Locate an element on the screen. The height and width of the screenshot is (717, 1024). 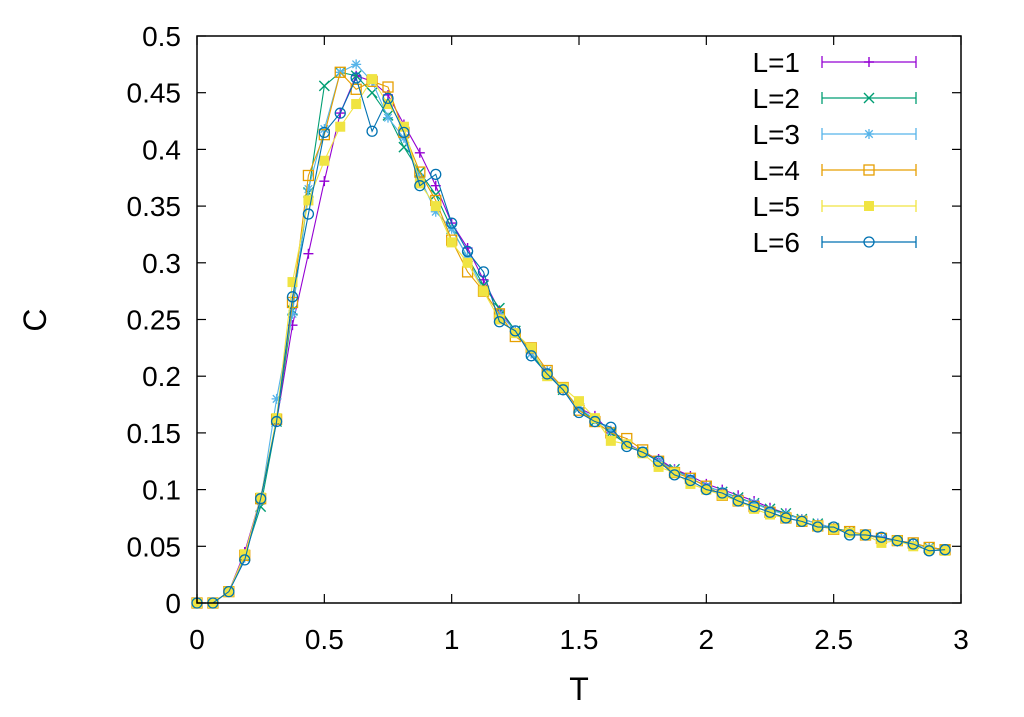
x-tick-label: 2 is located at coordinates (707, 639).